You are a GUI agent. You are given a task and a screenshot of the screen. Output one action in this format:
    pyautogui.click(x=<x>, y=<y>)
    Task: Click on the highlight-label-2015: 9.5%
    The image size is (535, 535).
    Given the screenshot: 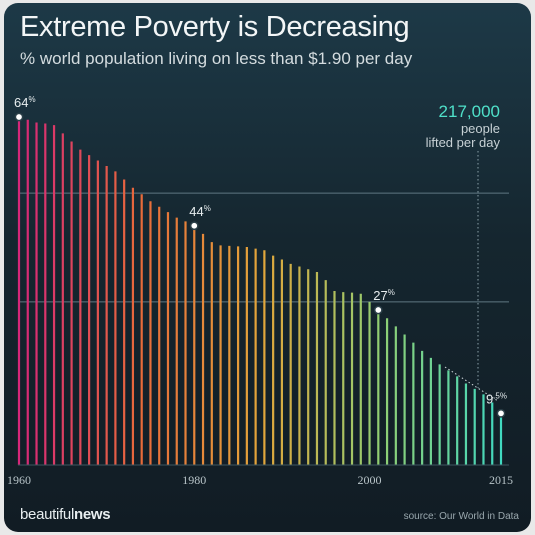 What is the action you would take?
    pyautogui.click(x=496, y=398)
    